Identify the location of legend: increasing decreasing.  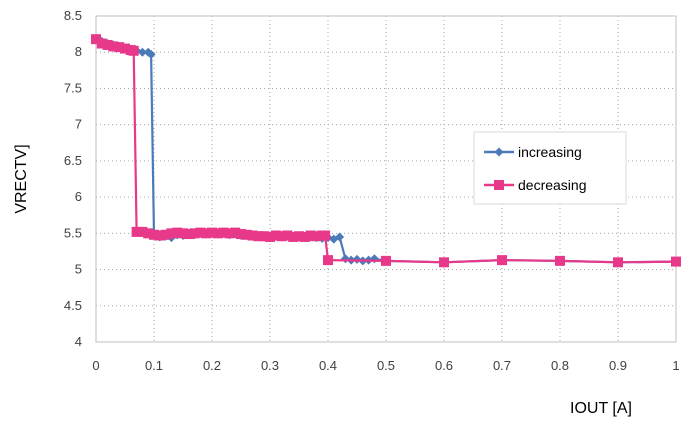
(550, 168).